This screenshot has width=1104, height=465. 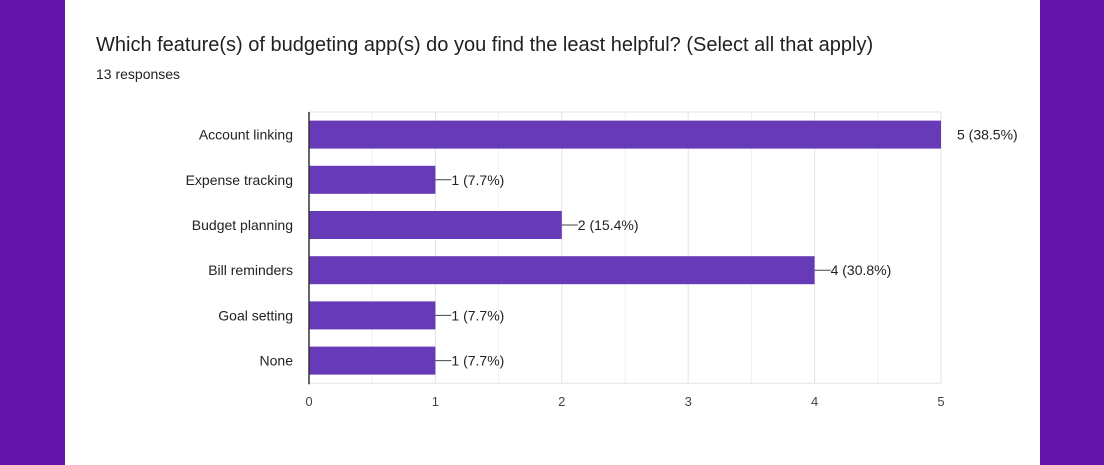 I want to click on x-tick-label: 3, so click(x=688, y=401).